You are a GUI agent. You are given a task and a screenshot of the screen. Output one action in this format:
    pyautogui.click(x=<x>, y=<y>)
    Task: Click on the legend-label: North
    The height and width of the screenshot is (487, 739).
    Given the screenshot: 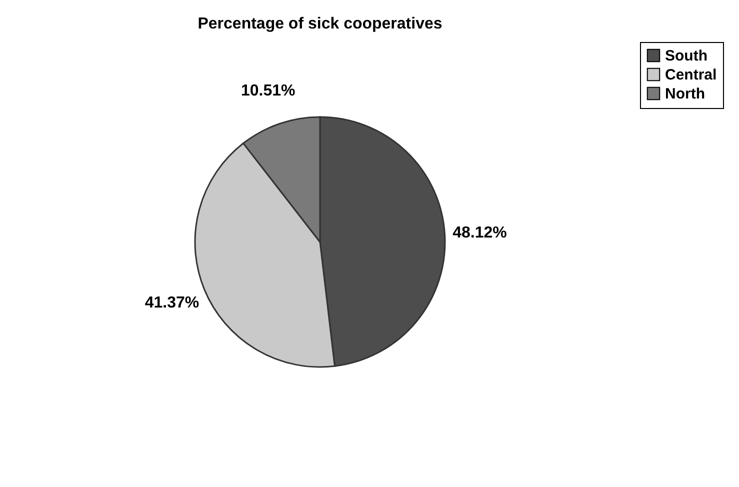 What is the action you would take?
    pyautogui.click(x=685, y=94)
    